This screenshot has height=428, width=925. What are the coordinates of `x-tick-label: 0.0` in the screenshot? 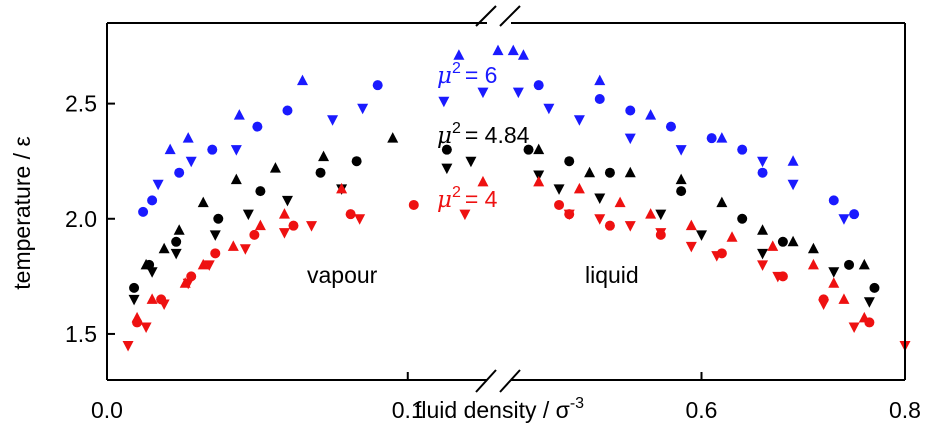 It's located at (107, 410).